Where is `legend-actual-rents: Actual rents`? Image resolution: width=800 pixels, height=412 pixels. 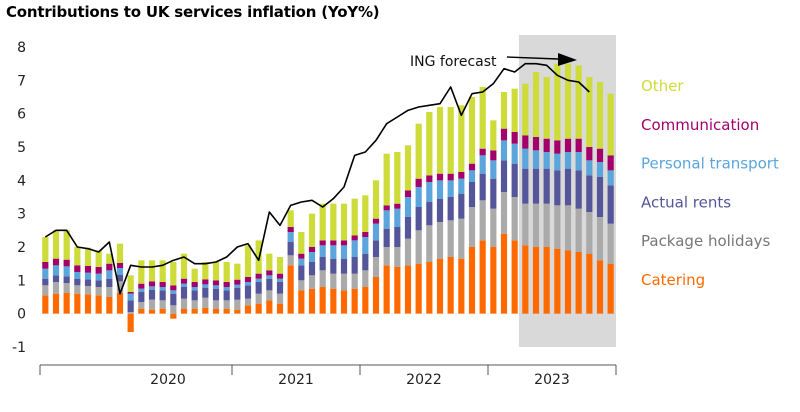
legend-actual-rents: Actual rents is located at coordinates (686, 202).